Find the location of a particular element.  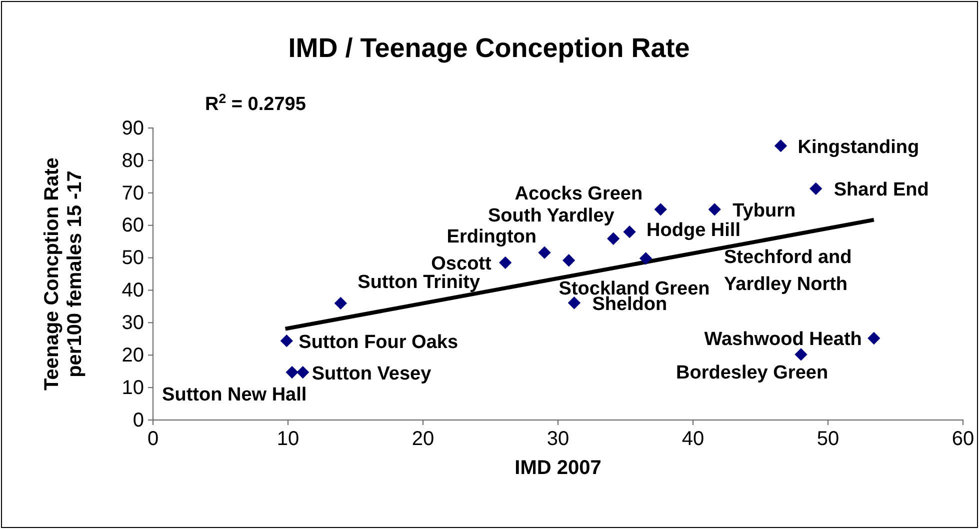

x-tick-label: 20 is located at coordinates (423, 439).